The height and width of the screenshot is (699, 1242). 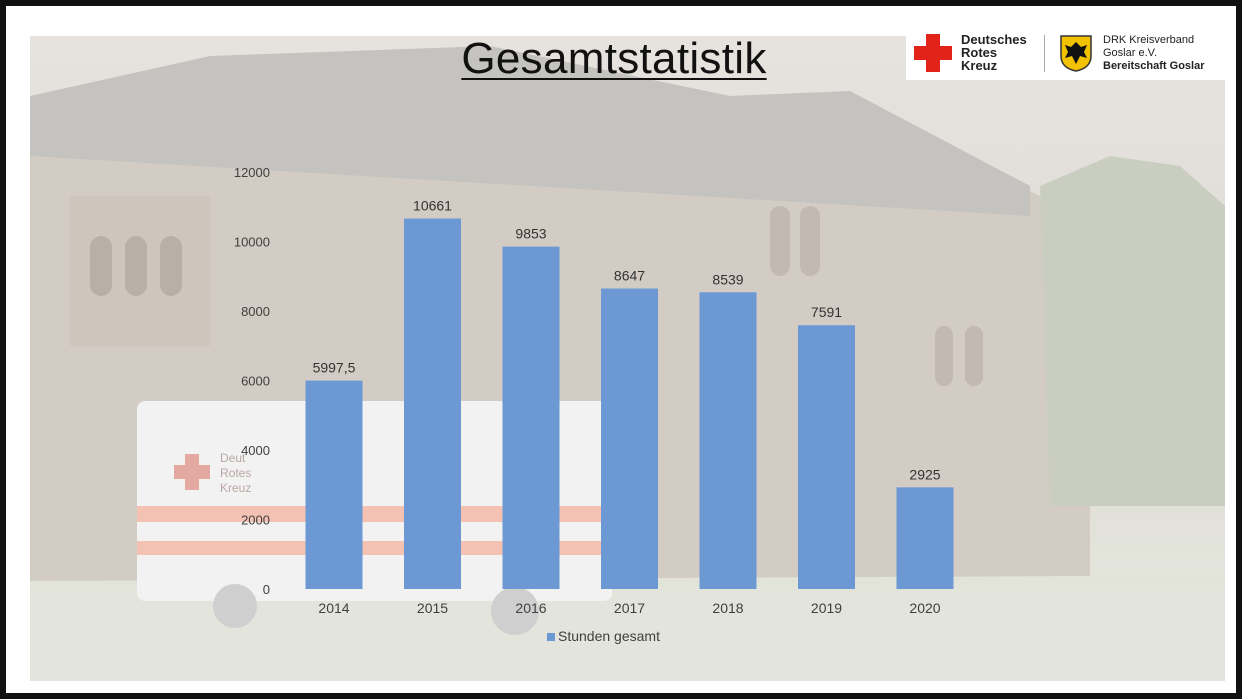 What do you see at coordinates (1076, 53) in the screenshot?
I see `eagle-crest-icon` at bounding box center [1076, 53].